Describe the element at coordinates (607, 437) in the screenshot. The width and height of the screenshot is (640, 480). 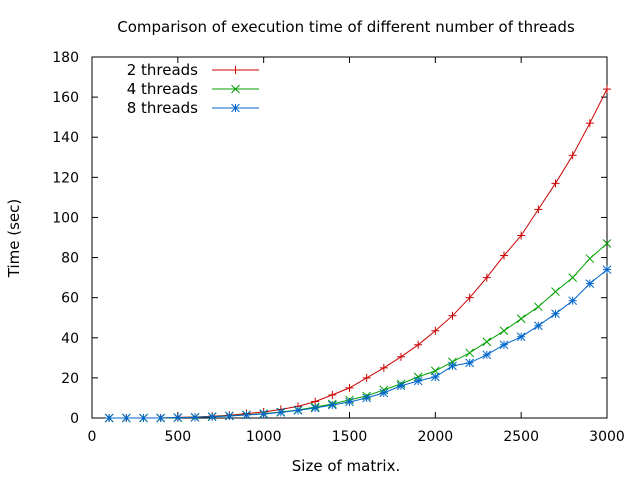
I see `x-tick-label: 3000` at that location.